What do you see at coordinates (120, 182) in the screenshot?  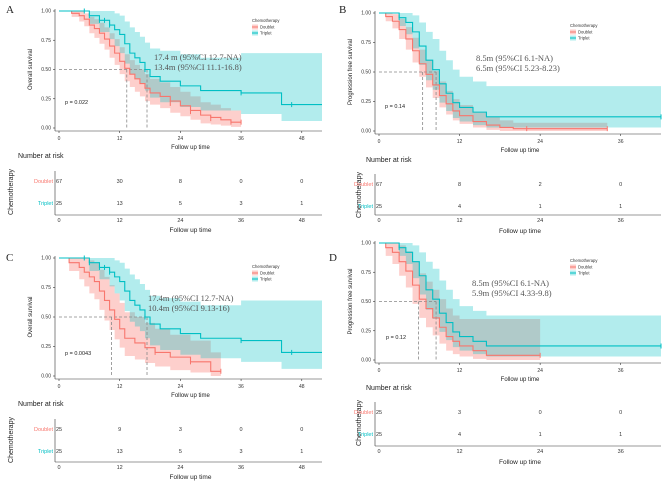 I see `risk-count: 30` at bounding box center [120, 182].